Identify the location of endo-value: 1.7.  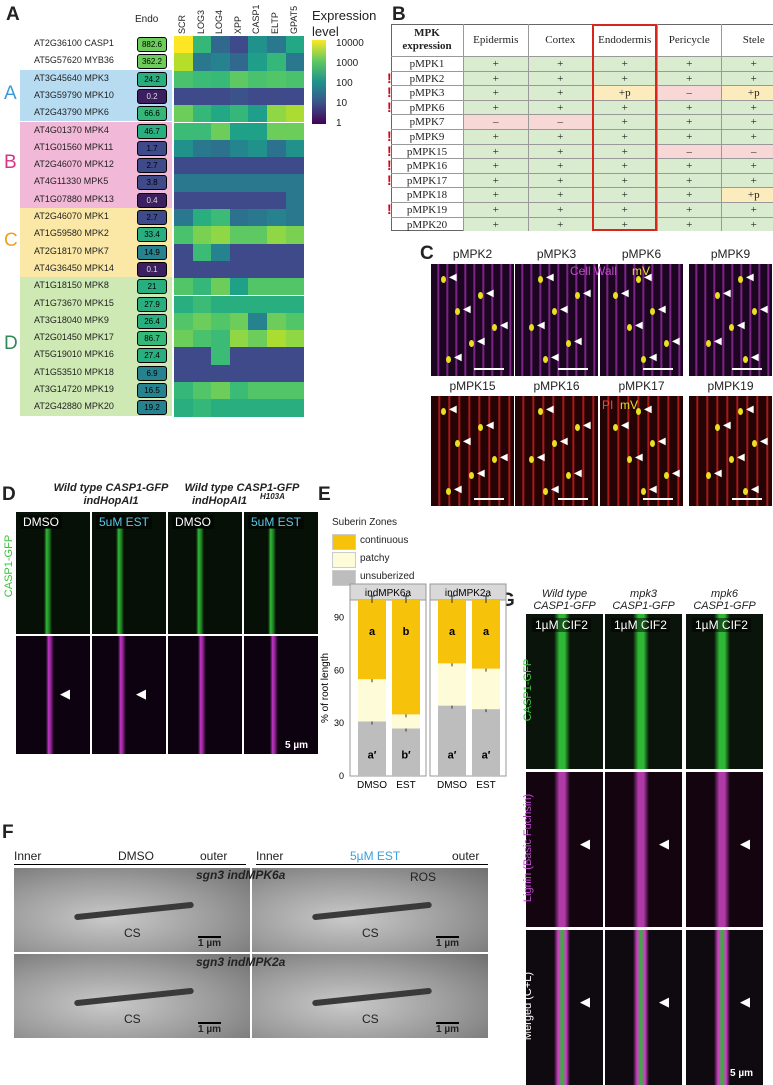
(152, 148).